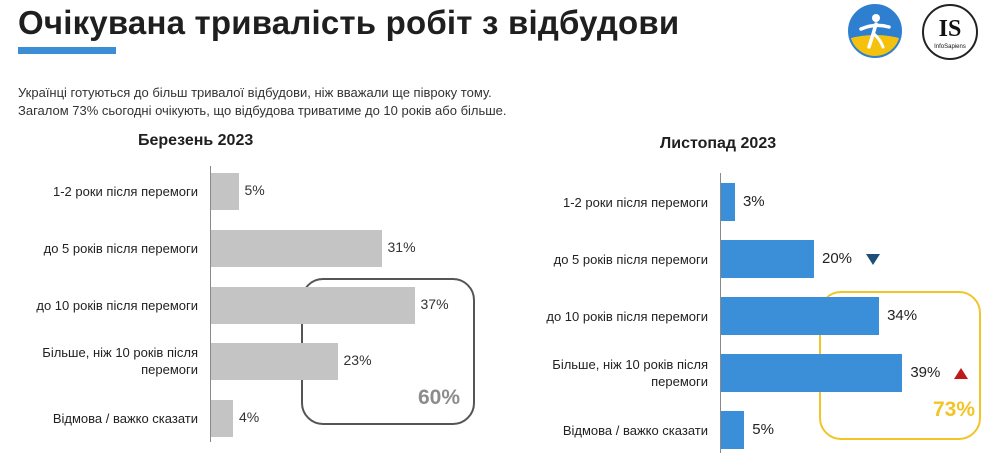 The image size is (992, 467). What do you see at coordinates (763, 429) in the screenshot?
I see `november-value-label: 5%` at bounding box center [763, 429].